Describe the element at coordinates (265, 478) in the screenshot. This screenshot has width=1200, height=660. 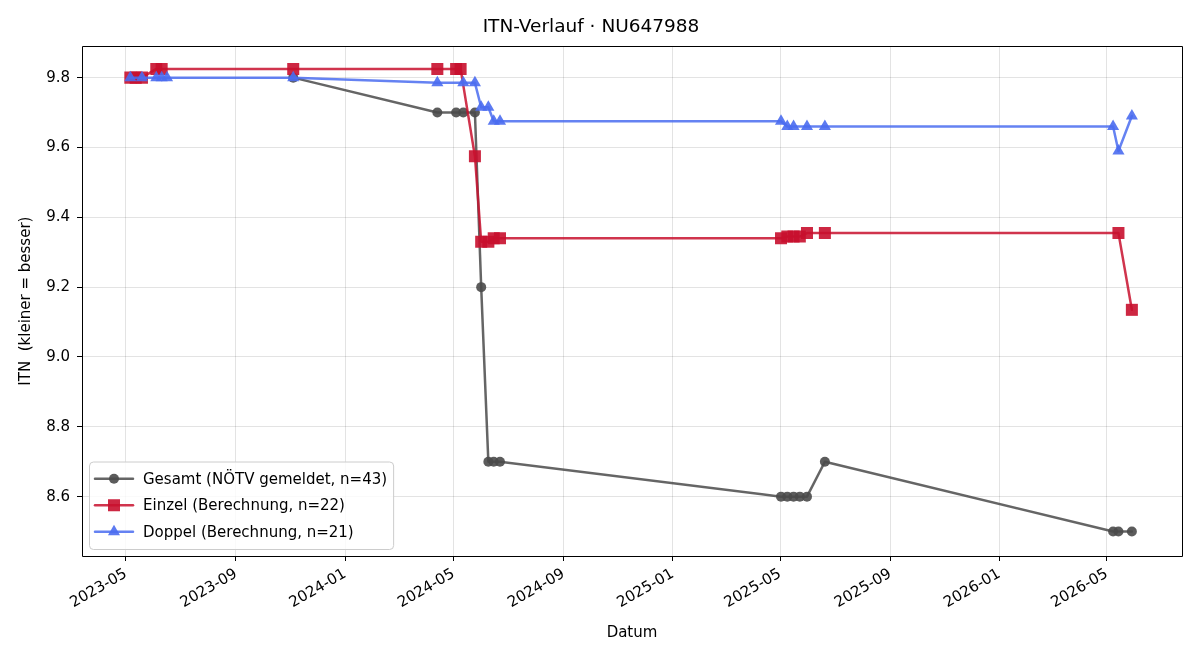
I see `legend-label: Gesamt (NÖTV gemeldet, n=43)` at that location.